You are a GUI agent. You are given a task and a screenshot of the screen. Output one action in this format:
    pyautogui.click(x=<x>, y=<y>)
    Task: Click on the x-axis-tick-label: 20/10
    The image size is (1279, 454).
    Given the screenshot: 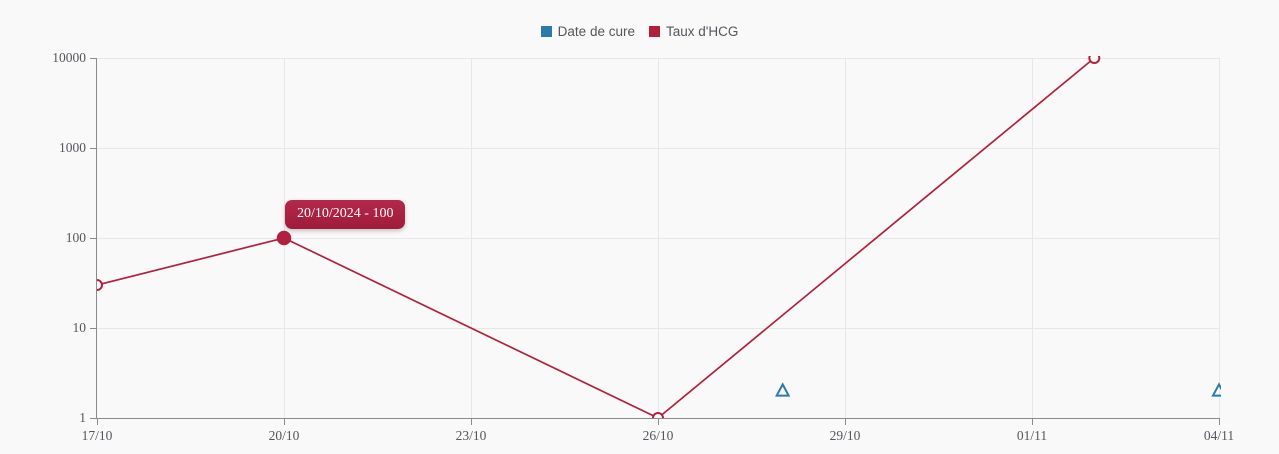 What is the action you would take?
    pyautogui.click(x=284, y=435)
    